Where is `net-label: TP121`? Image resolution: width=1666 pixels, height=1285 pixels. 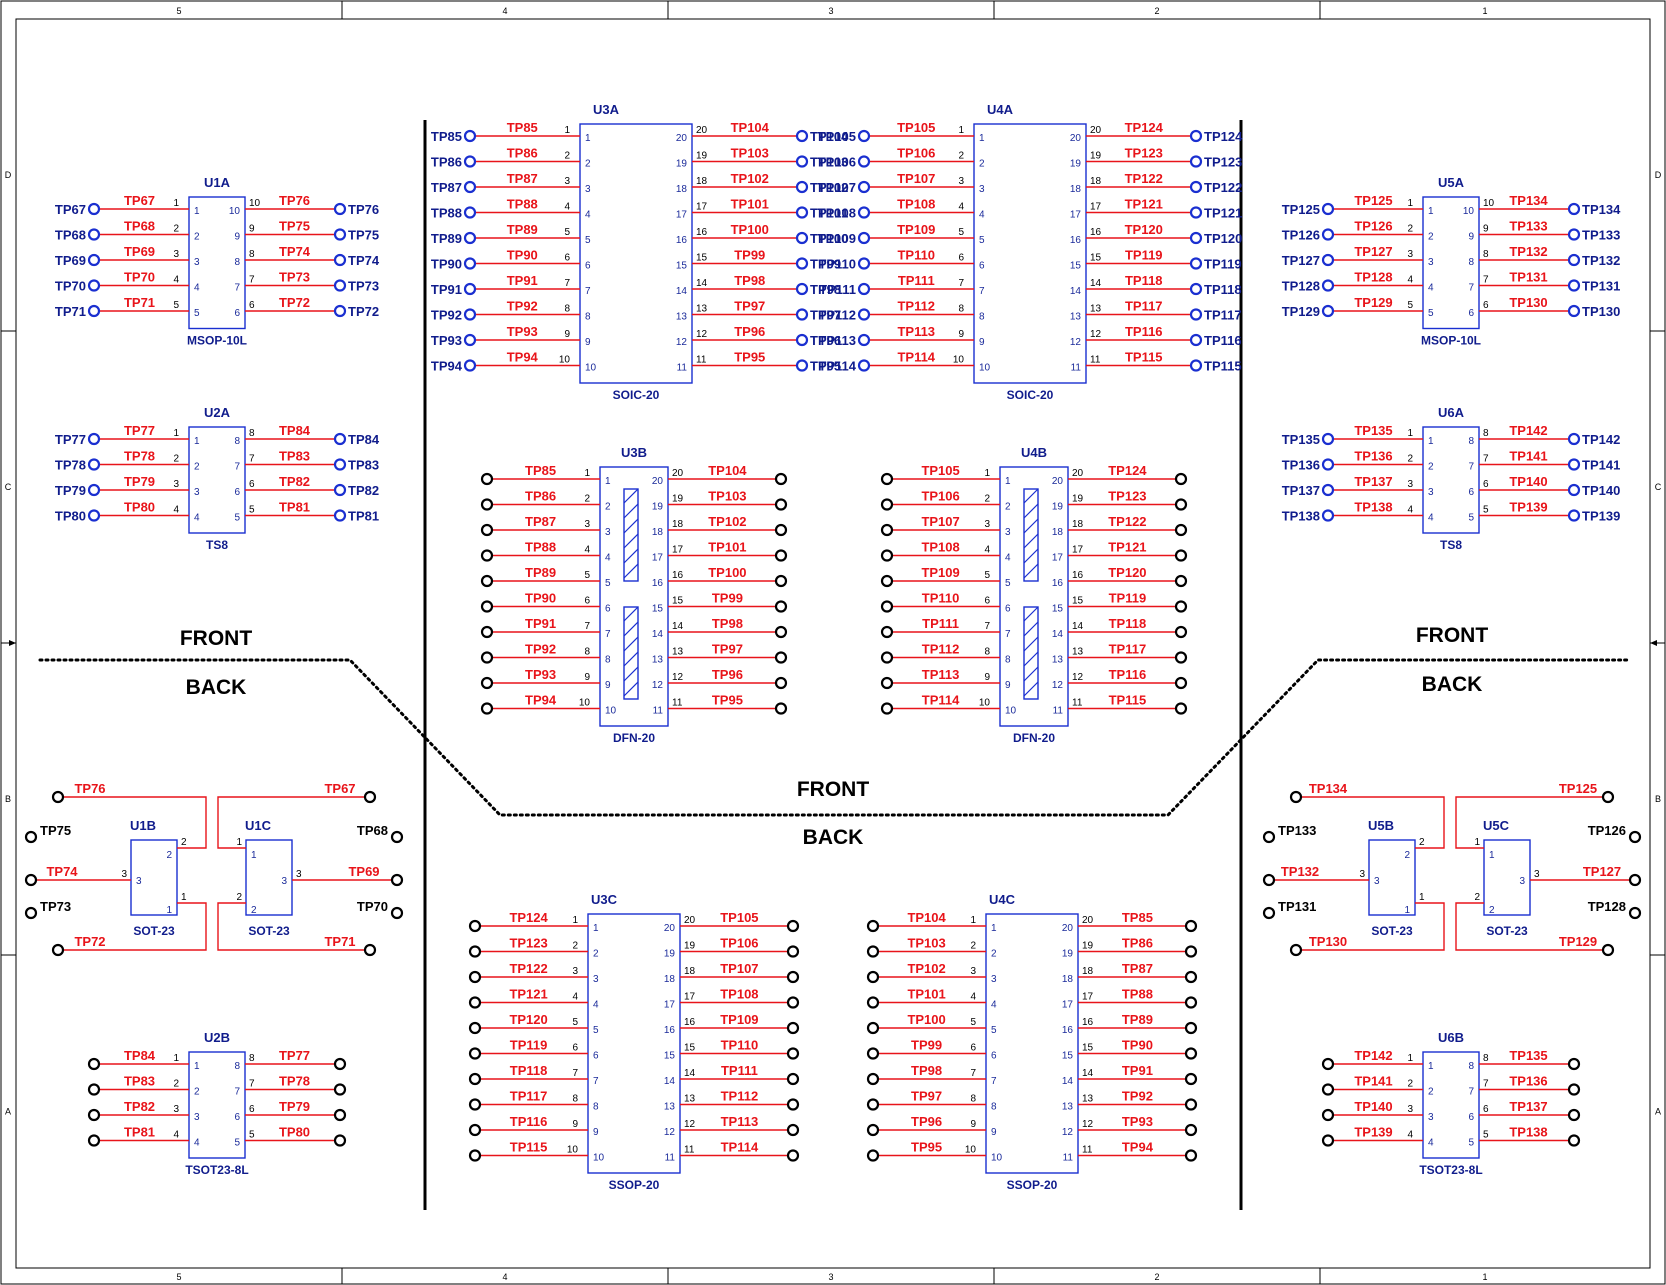
net-label: TP121 is located at coordinates (1127, 547).